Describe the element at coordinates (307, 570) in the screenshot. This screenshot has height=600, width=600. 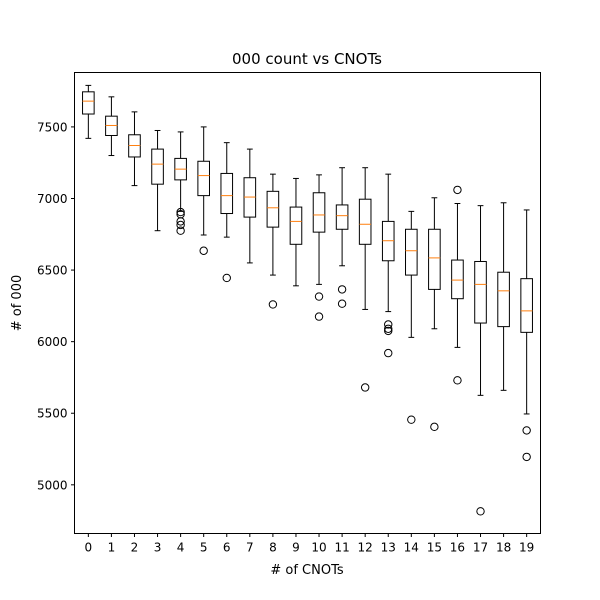
I see `x-axis-label: # of CNOTs` at that location.